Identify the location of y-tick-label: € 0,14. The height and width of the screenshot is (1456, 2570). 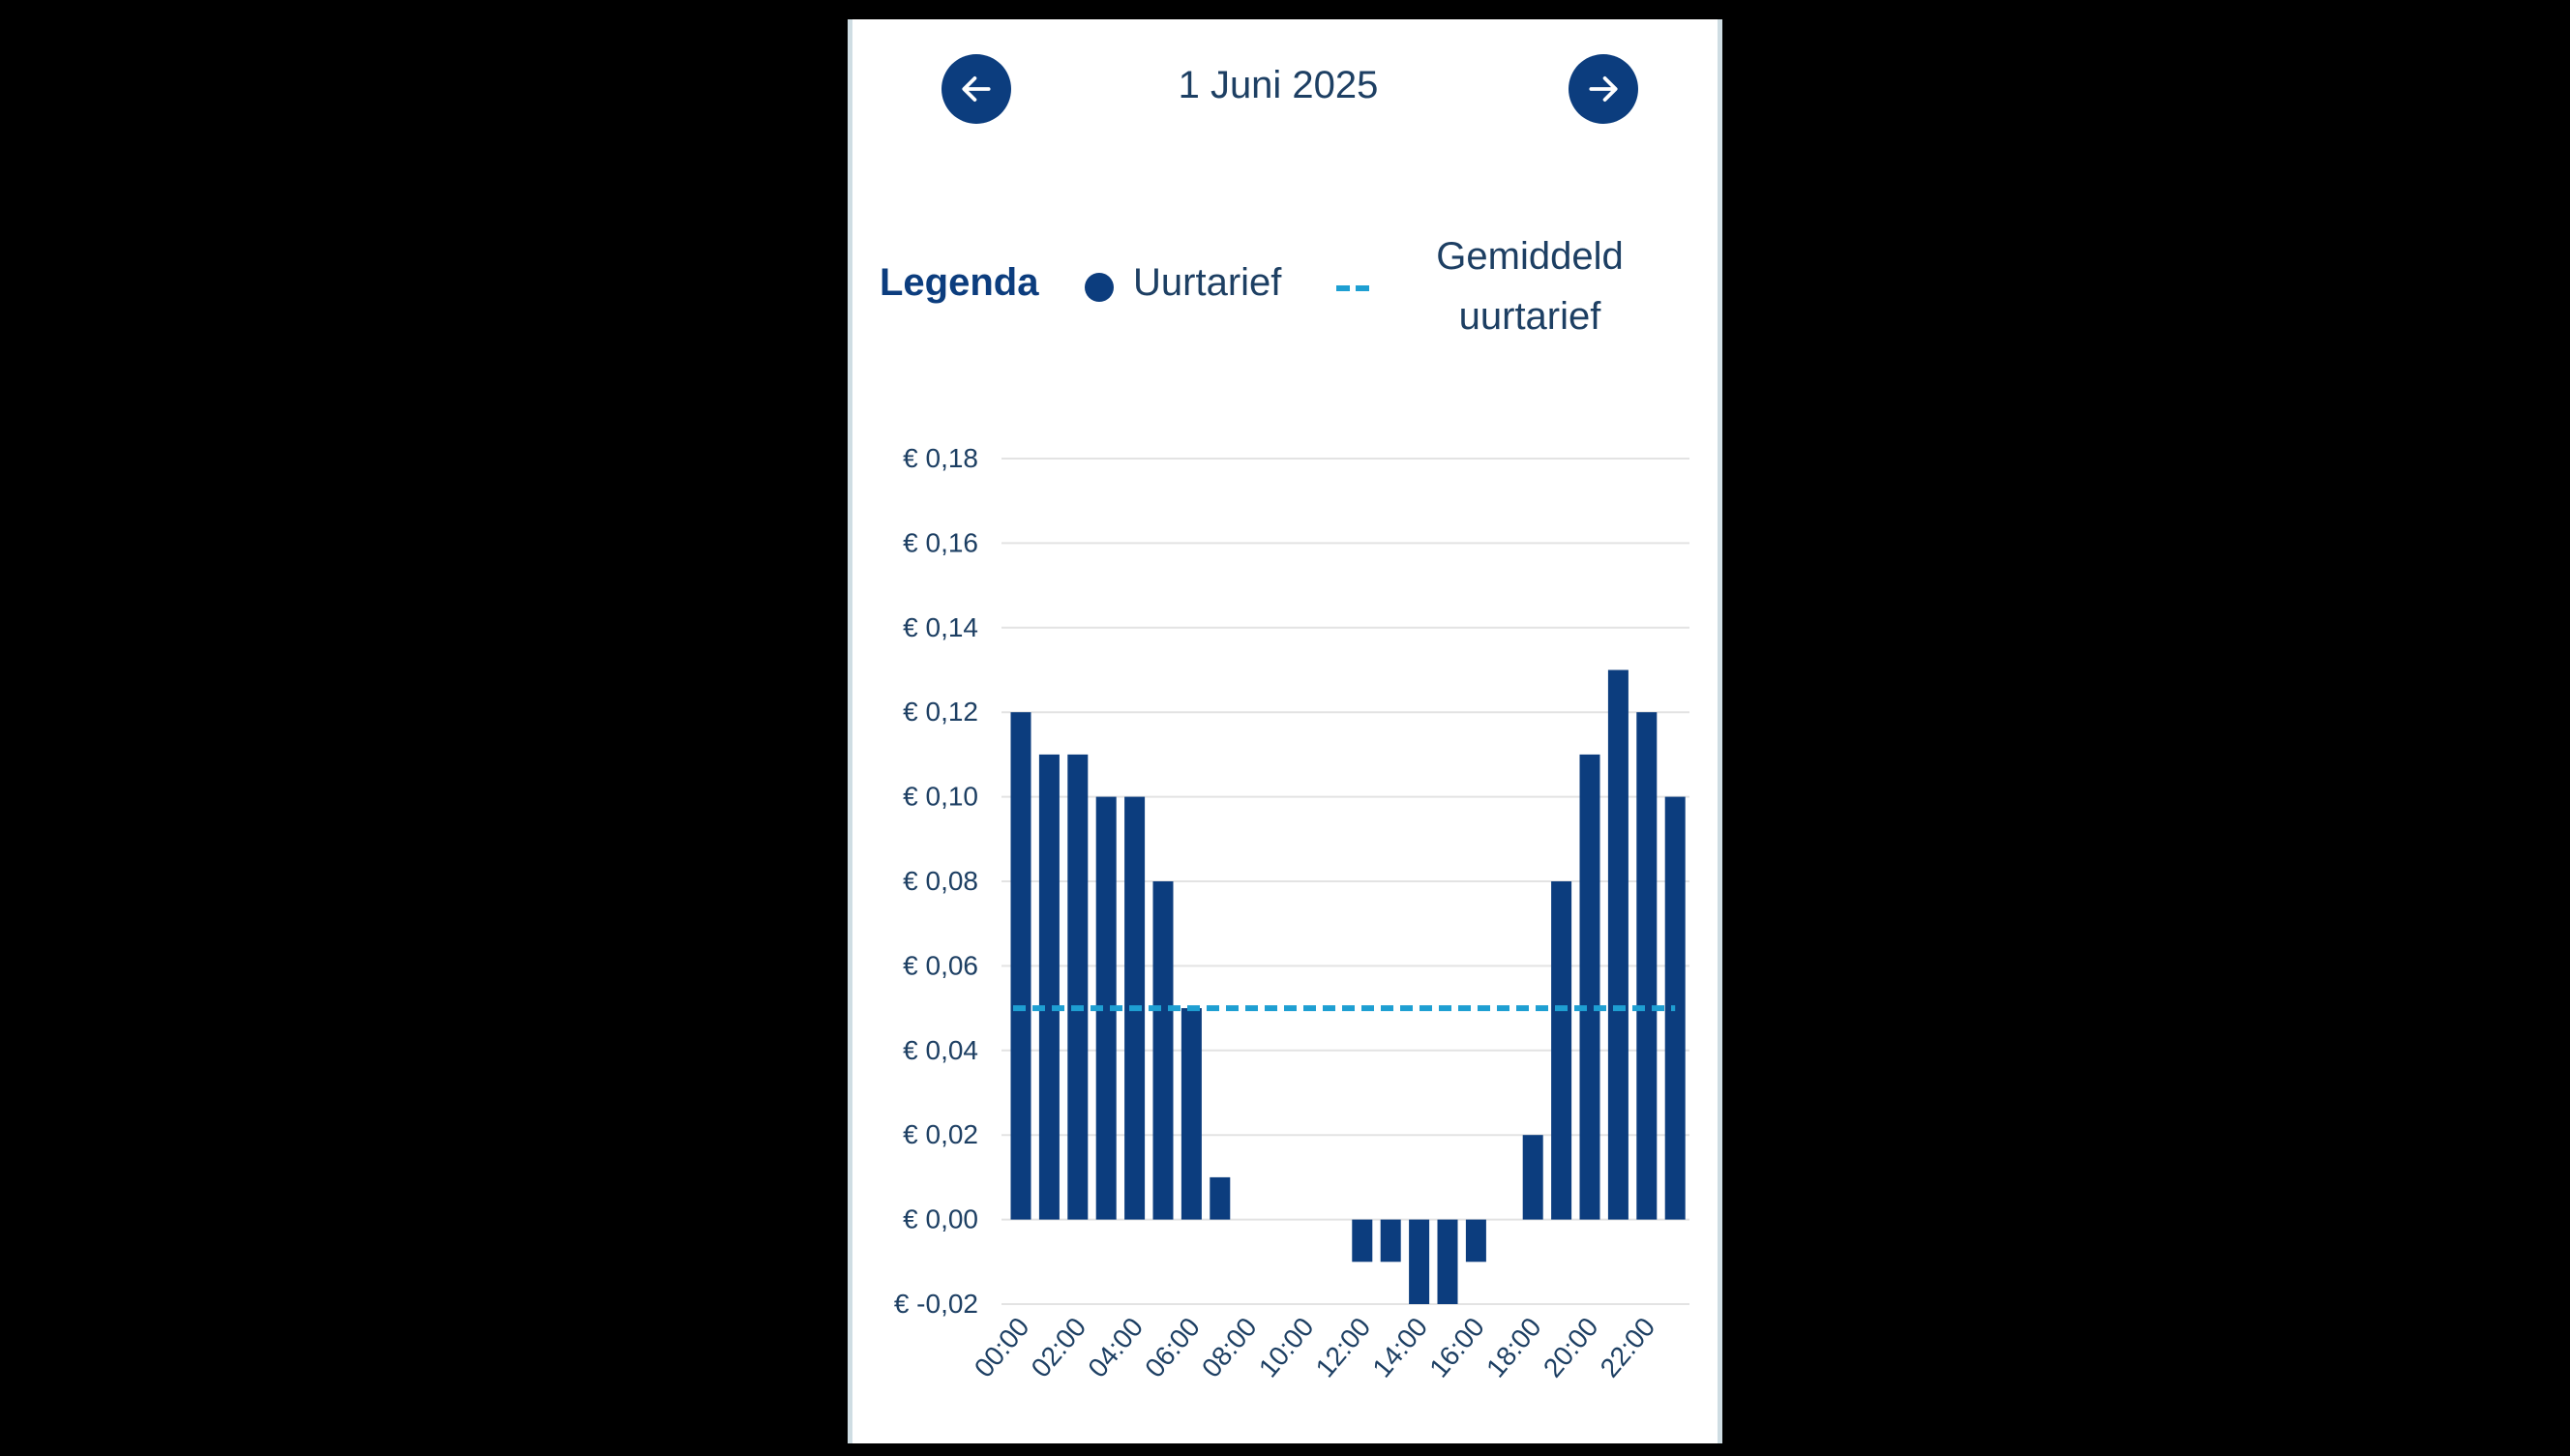
(941, 627).